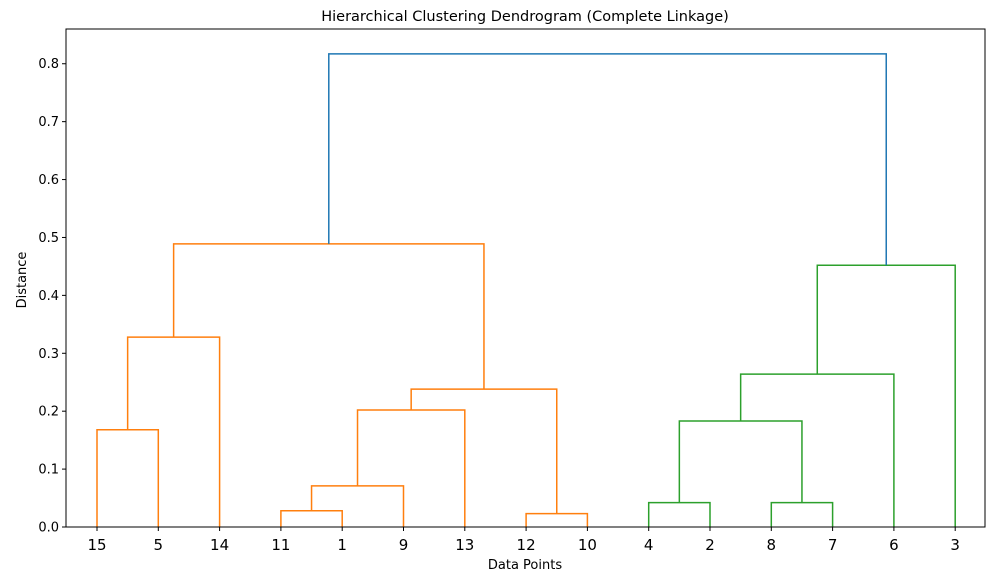 The width and height of the screenshot is (1000, 576). Describe the element at coordinates (48, 296) in the screenshot. I see `y-tick-label: 0.4` at that location.